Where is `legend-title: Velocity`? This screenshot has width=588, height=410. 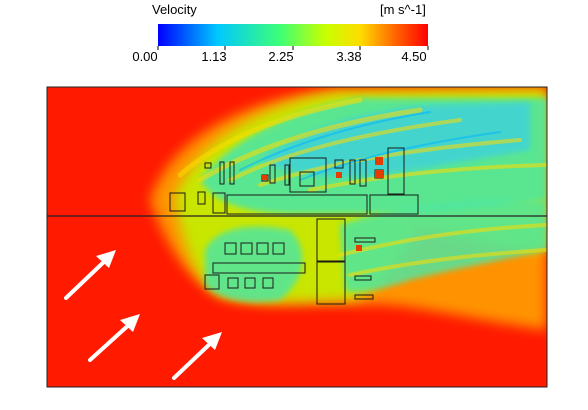
legend-title: Velocity is located at coordinates (174, 9).